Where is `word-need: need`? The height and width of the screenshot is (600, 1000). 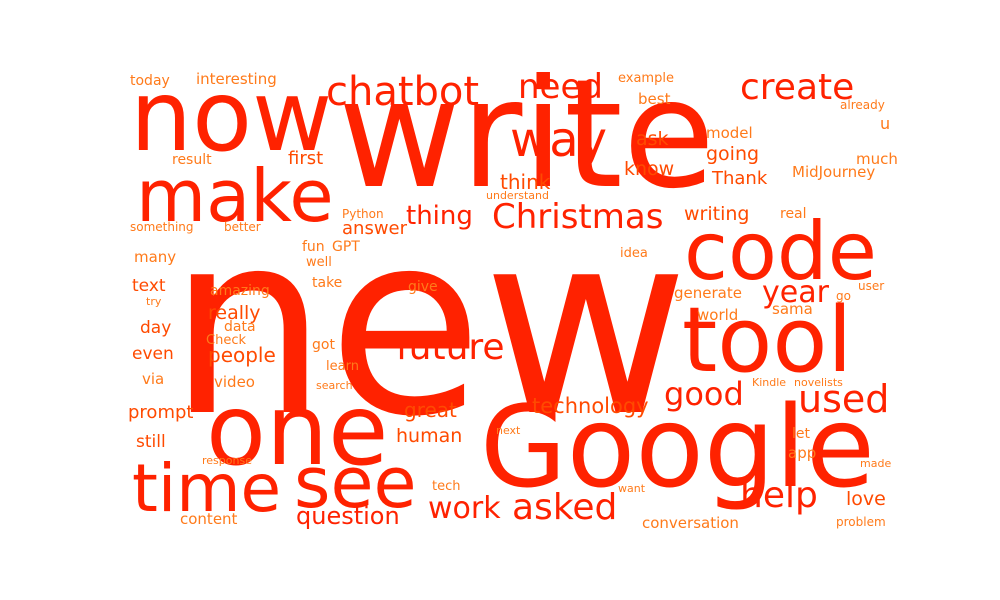 word-need: need is located at coordinates (560, 87).